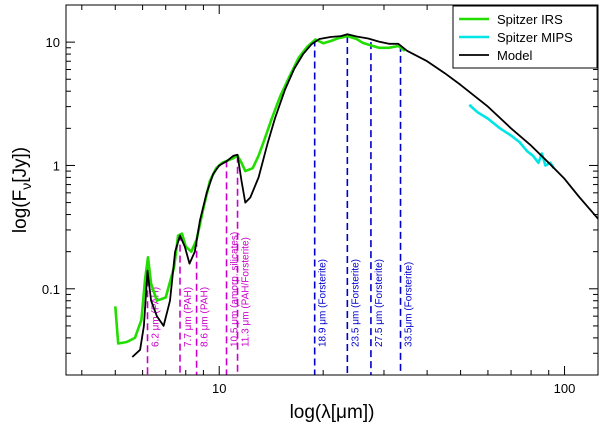 The image size is (600, 429). I want to click on feature-label-pah: 11.3 μm (PAH/Forsterite), so click(246, 292).